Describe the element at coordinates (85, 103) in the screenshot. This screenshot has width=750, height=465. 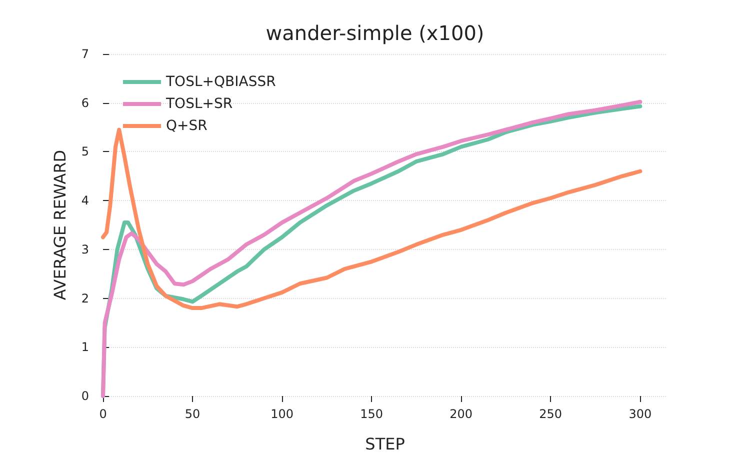
I see `y-tick-label: 6` at that location.